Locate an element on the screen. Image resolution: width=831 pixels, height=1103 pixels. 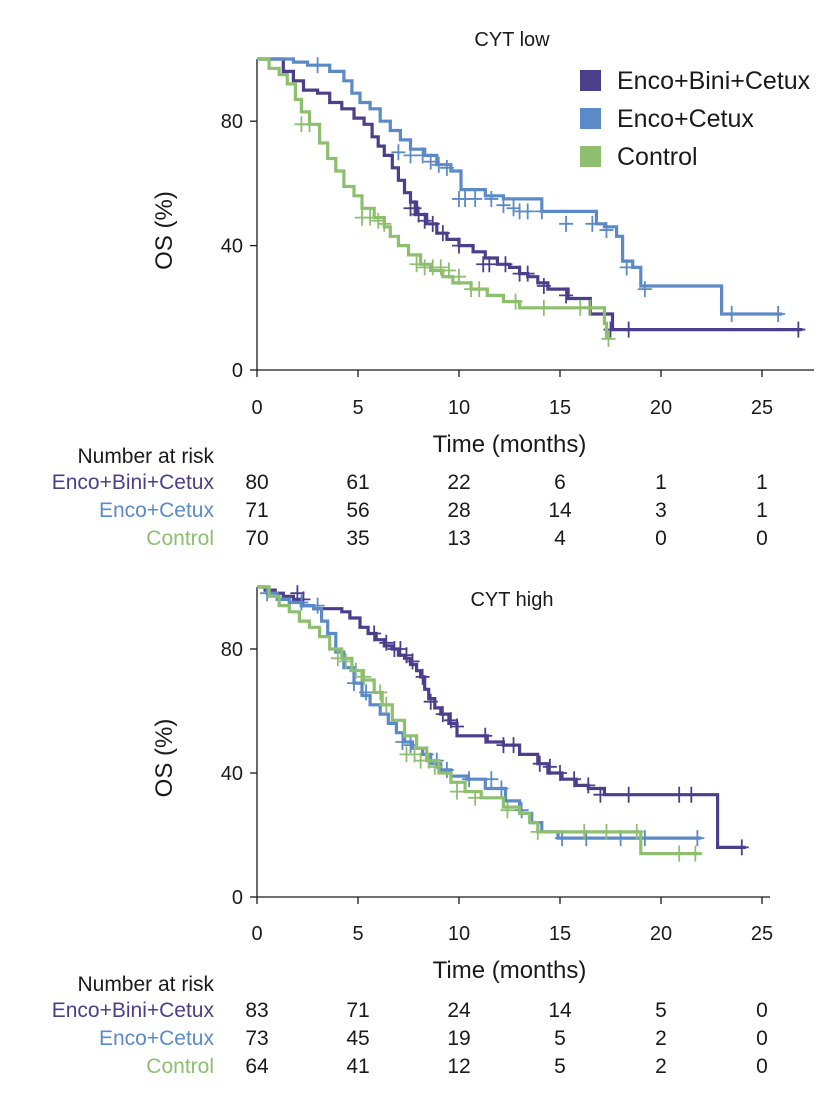
risk-table-header: Number at risk is located at coordinates (145, 456).